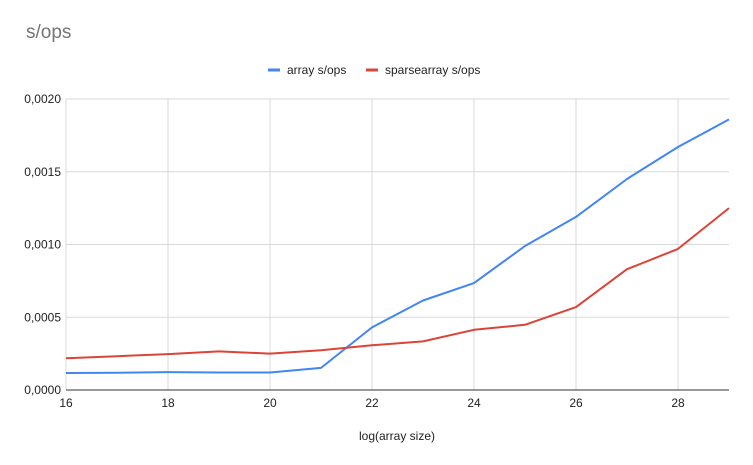 The width and height of the screenshot is (753, 465). Describe the element at coordinates (42, 317) in the screenshot. I see `y-tick-label: 0,0005` at that location.